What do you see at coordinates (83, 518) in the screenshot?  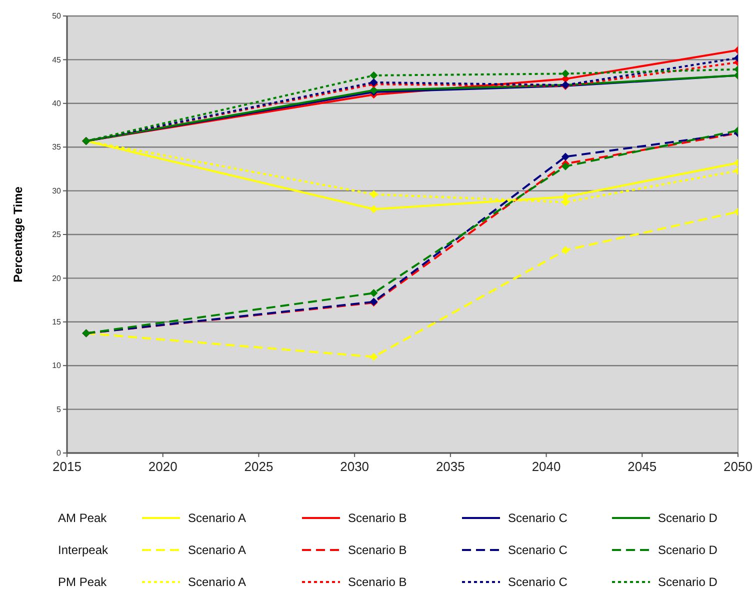 I see `text: AM Peak` at bounding box center [83, 518].